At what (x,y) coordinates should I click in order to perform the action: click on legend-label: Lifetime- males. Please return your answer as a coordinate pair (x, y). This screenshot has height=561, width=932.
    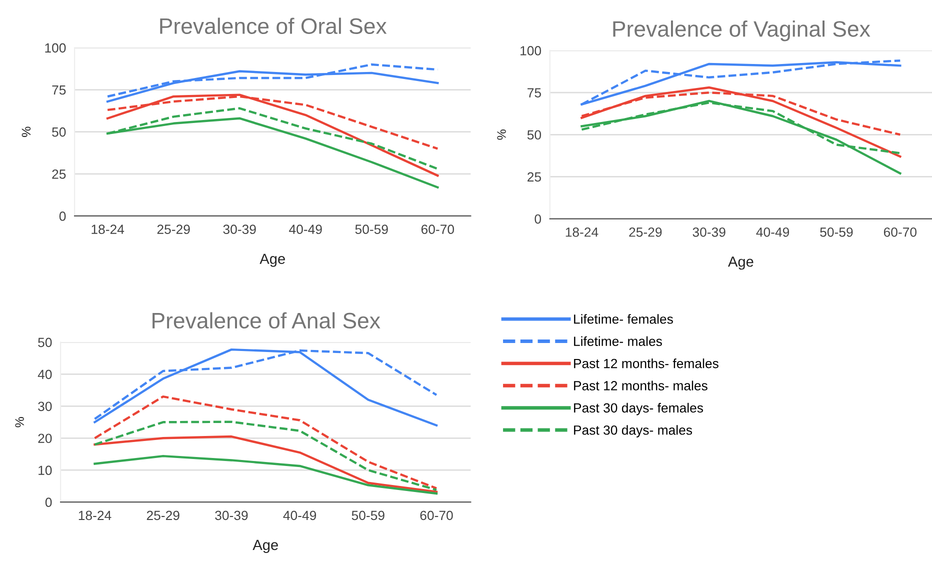
    Looking at the image, I should click on (618, 341).